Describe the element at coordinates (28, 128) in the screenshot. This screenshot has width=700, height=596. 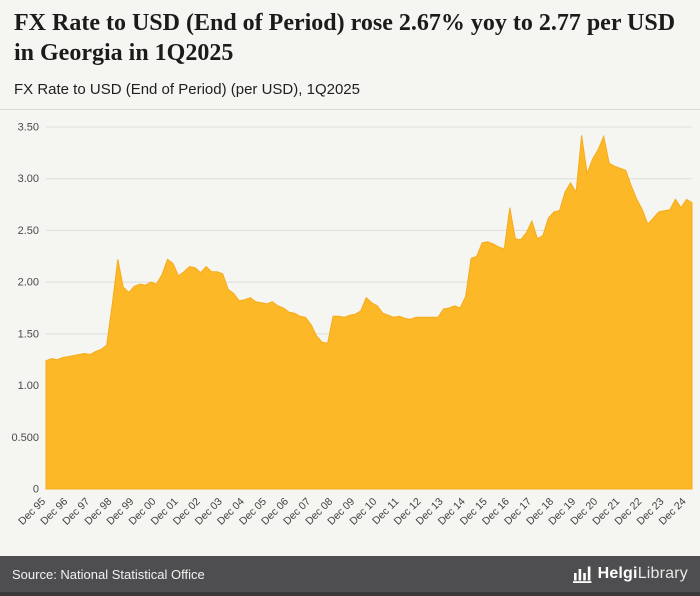
I see `svg-text: 3.50` at that location.